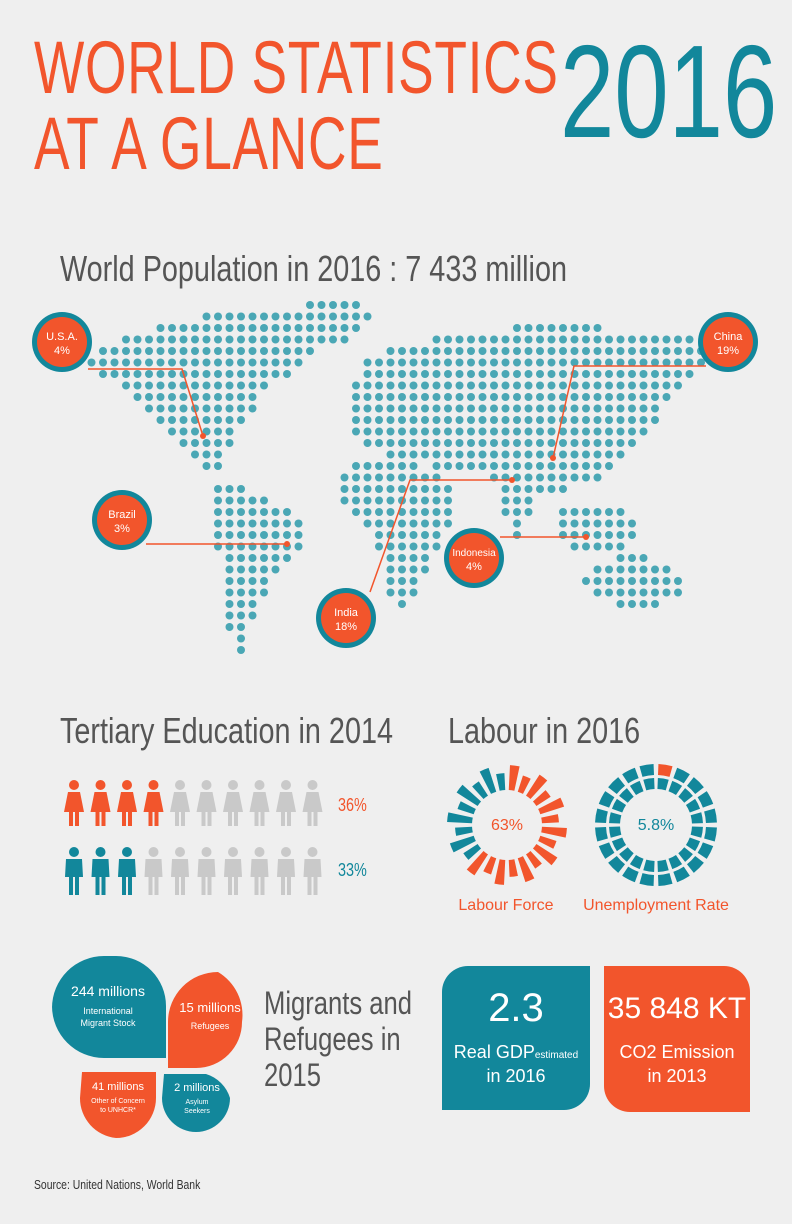  I want to click on migrants-heading-line1: Migrants and, so click(338, 1003).